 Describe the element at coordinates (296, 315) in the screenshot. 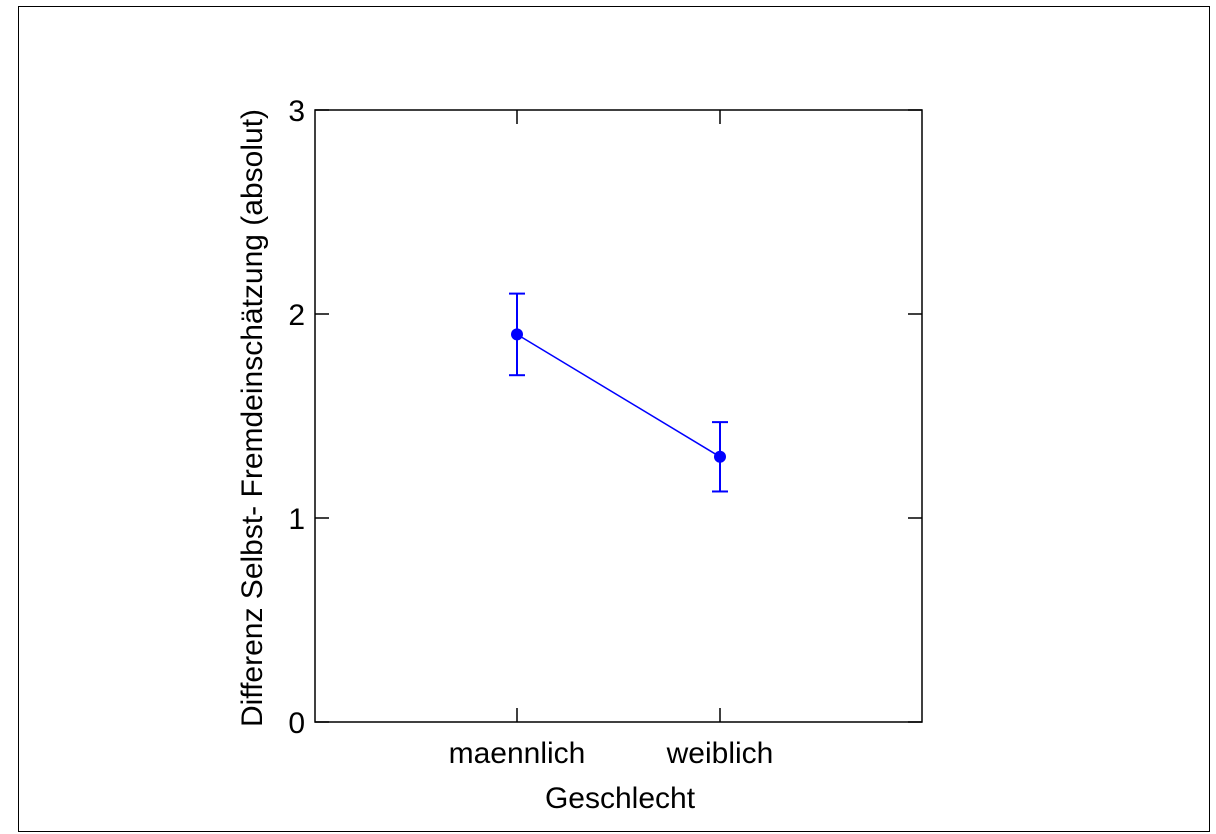

I see `y-tick-label: 2` at that location.